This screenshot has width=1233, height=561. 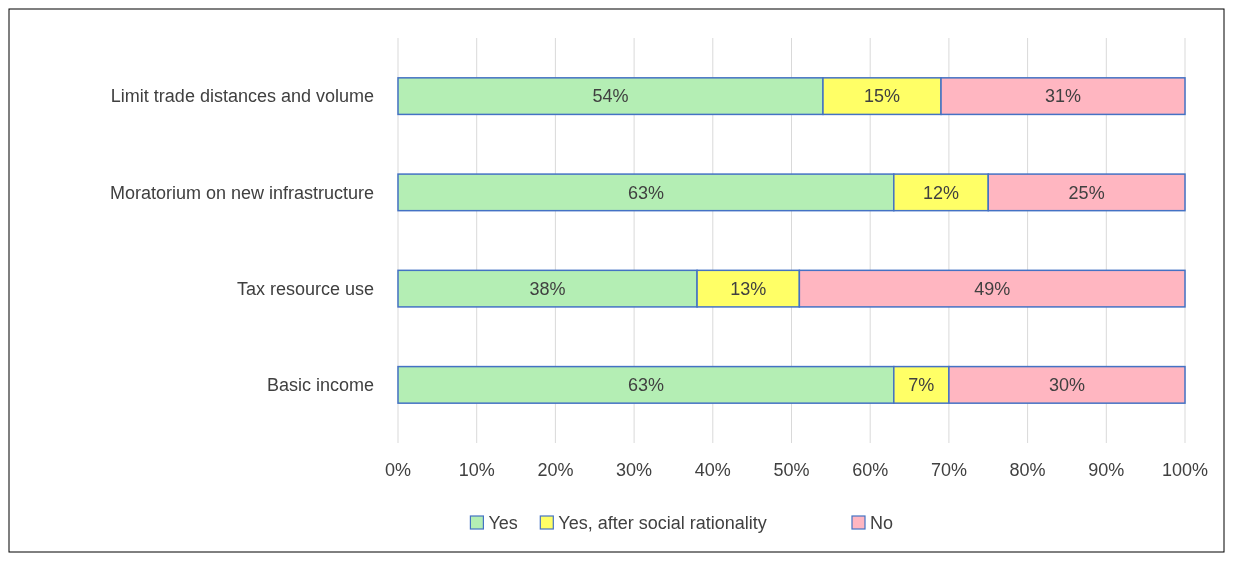 I want to click on x-tick-label: 10%, so click(x=476, y=470).